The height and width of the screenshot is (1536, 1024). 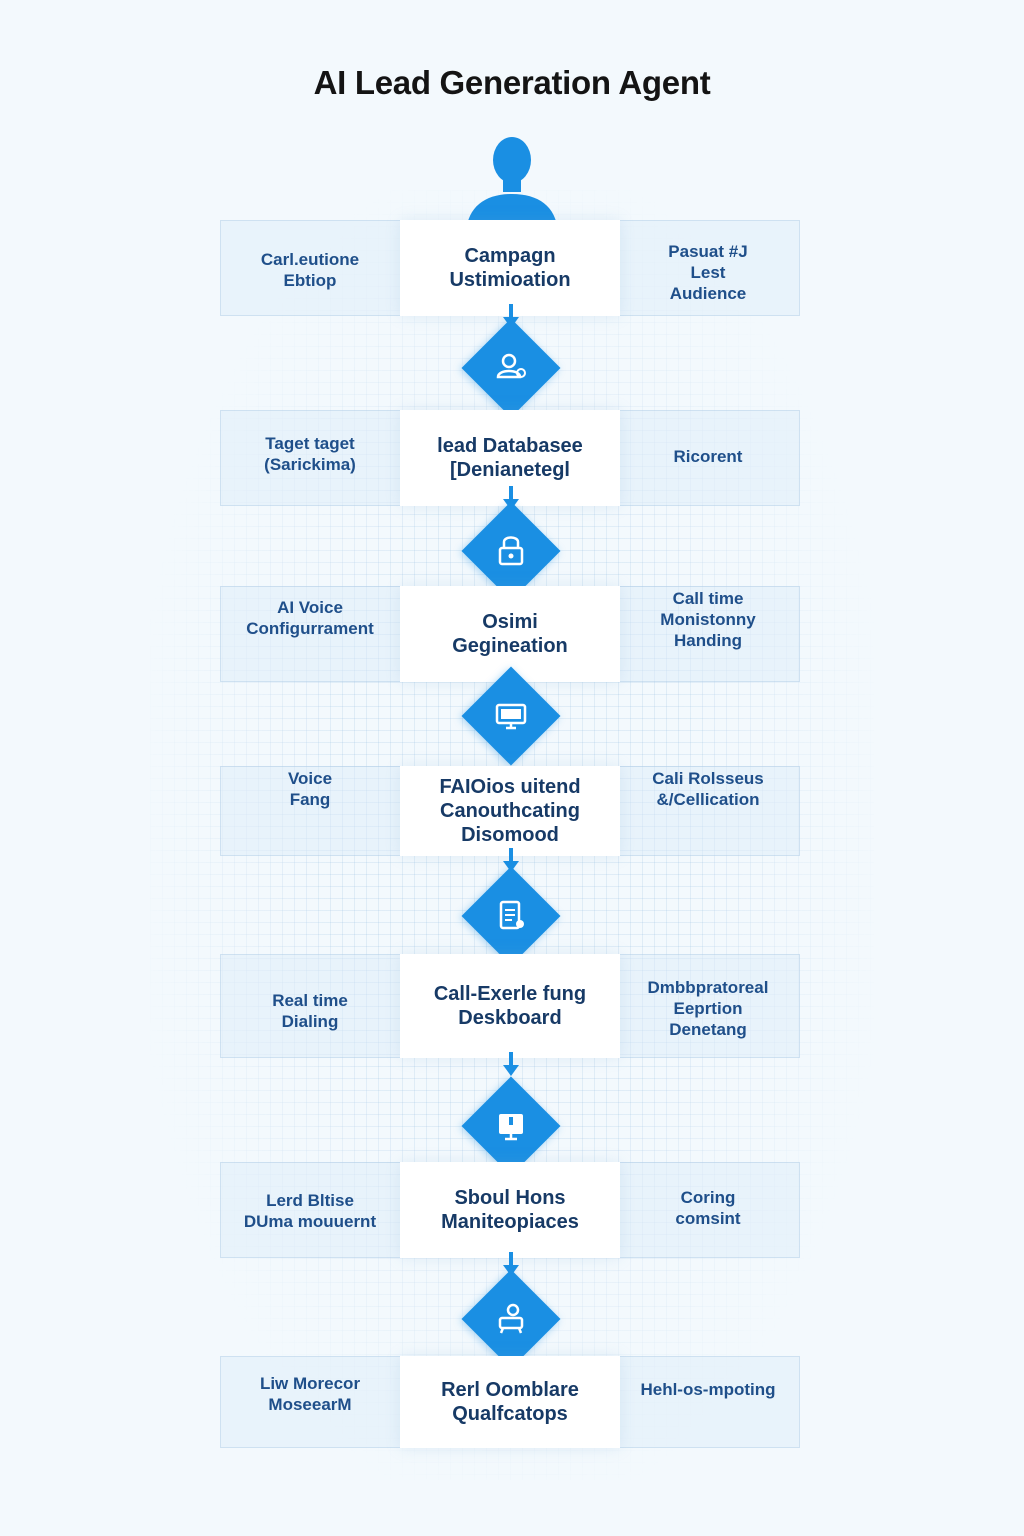 What do you see at coordinates (708, 789) in the screenshot?
I see `step-right-note: Cali Rolsseus &/Cellication` at bounding box center [708, 789].